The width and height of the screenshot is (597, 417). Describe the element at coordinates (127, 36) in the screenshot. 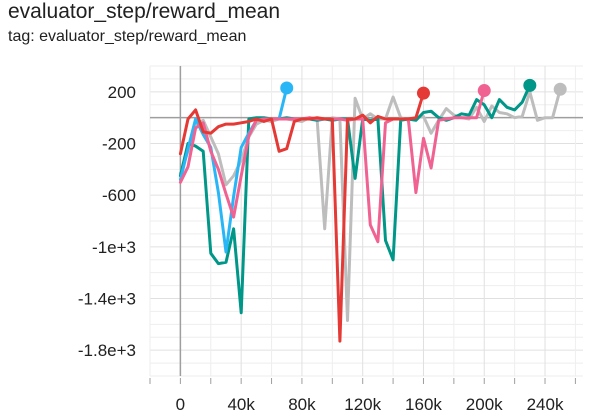

I see `chart-subtitle: tag: evaluator_step/reward_mean` at that location.